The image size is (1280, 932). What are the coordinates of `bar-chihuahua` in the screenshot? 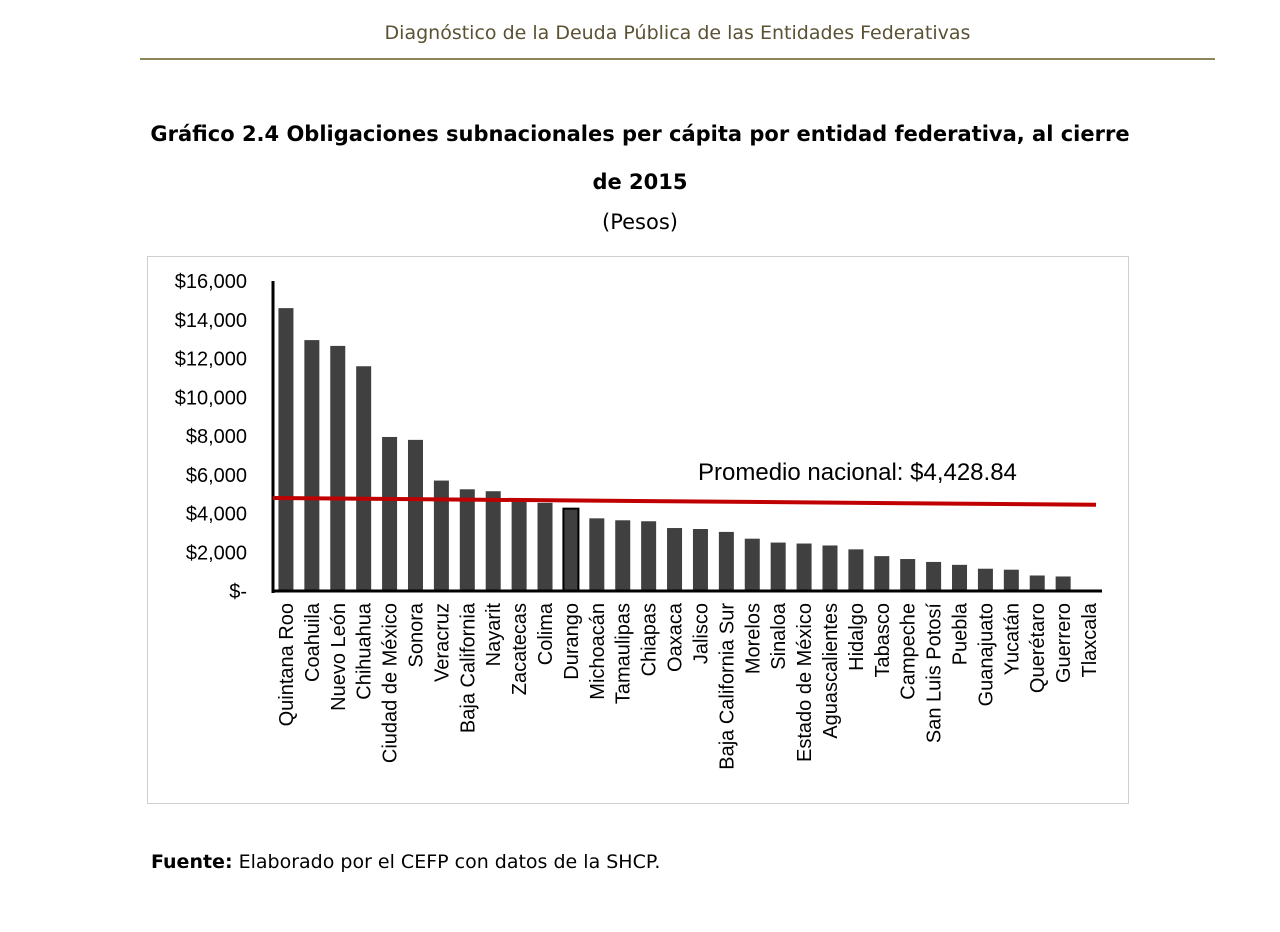 It's located at (364, 478).